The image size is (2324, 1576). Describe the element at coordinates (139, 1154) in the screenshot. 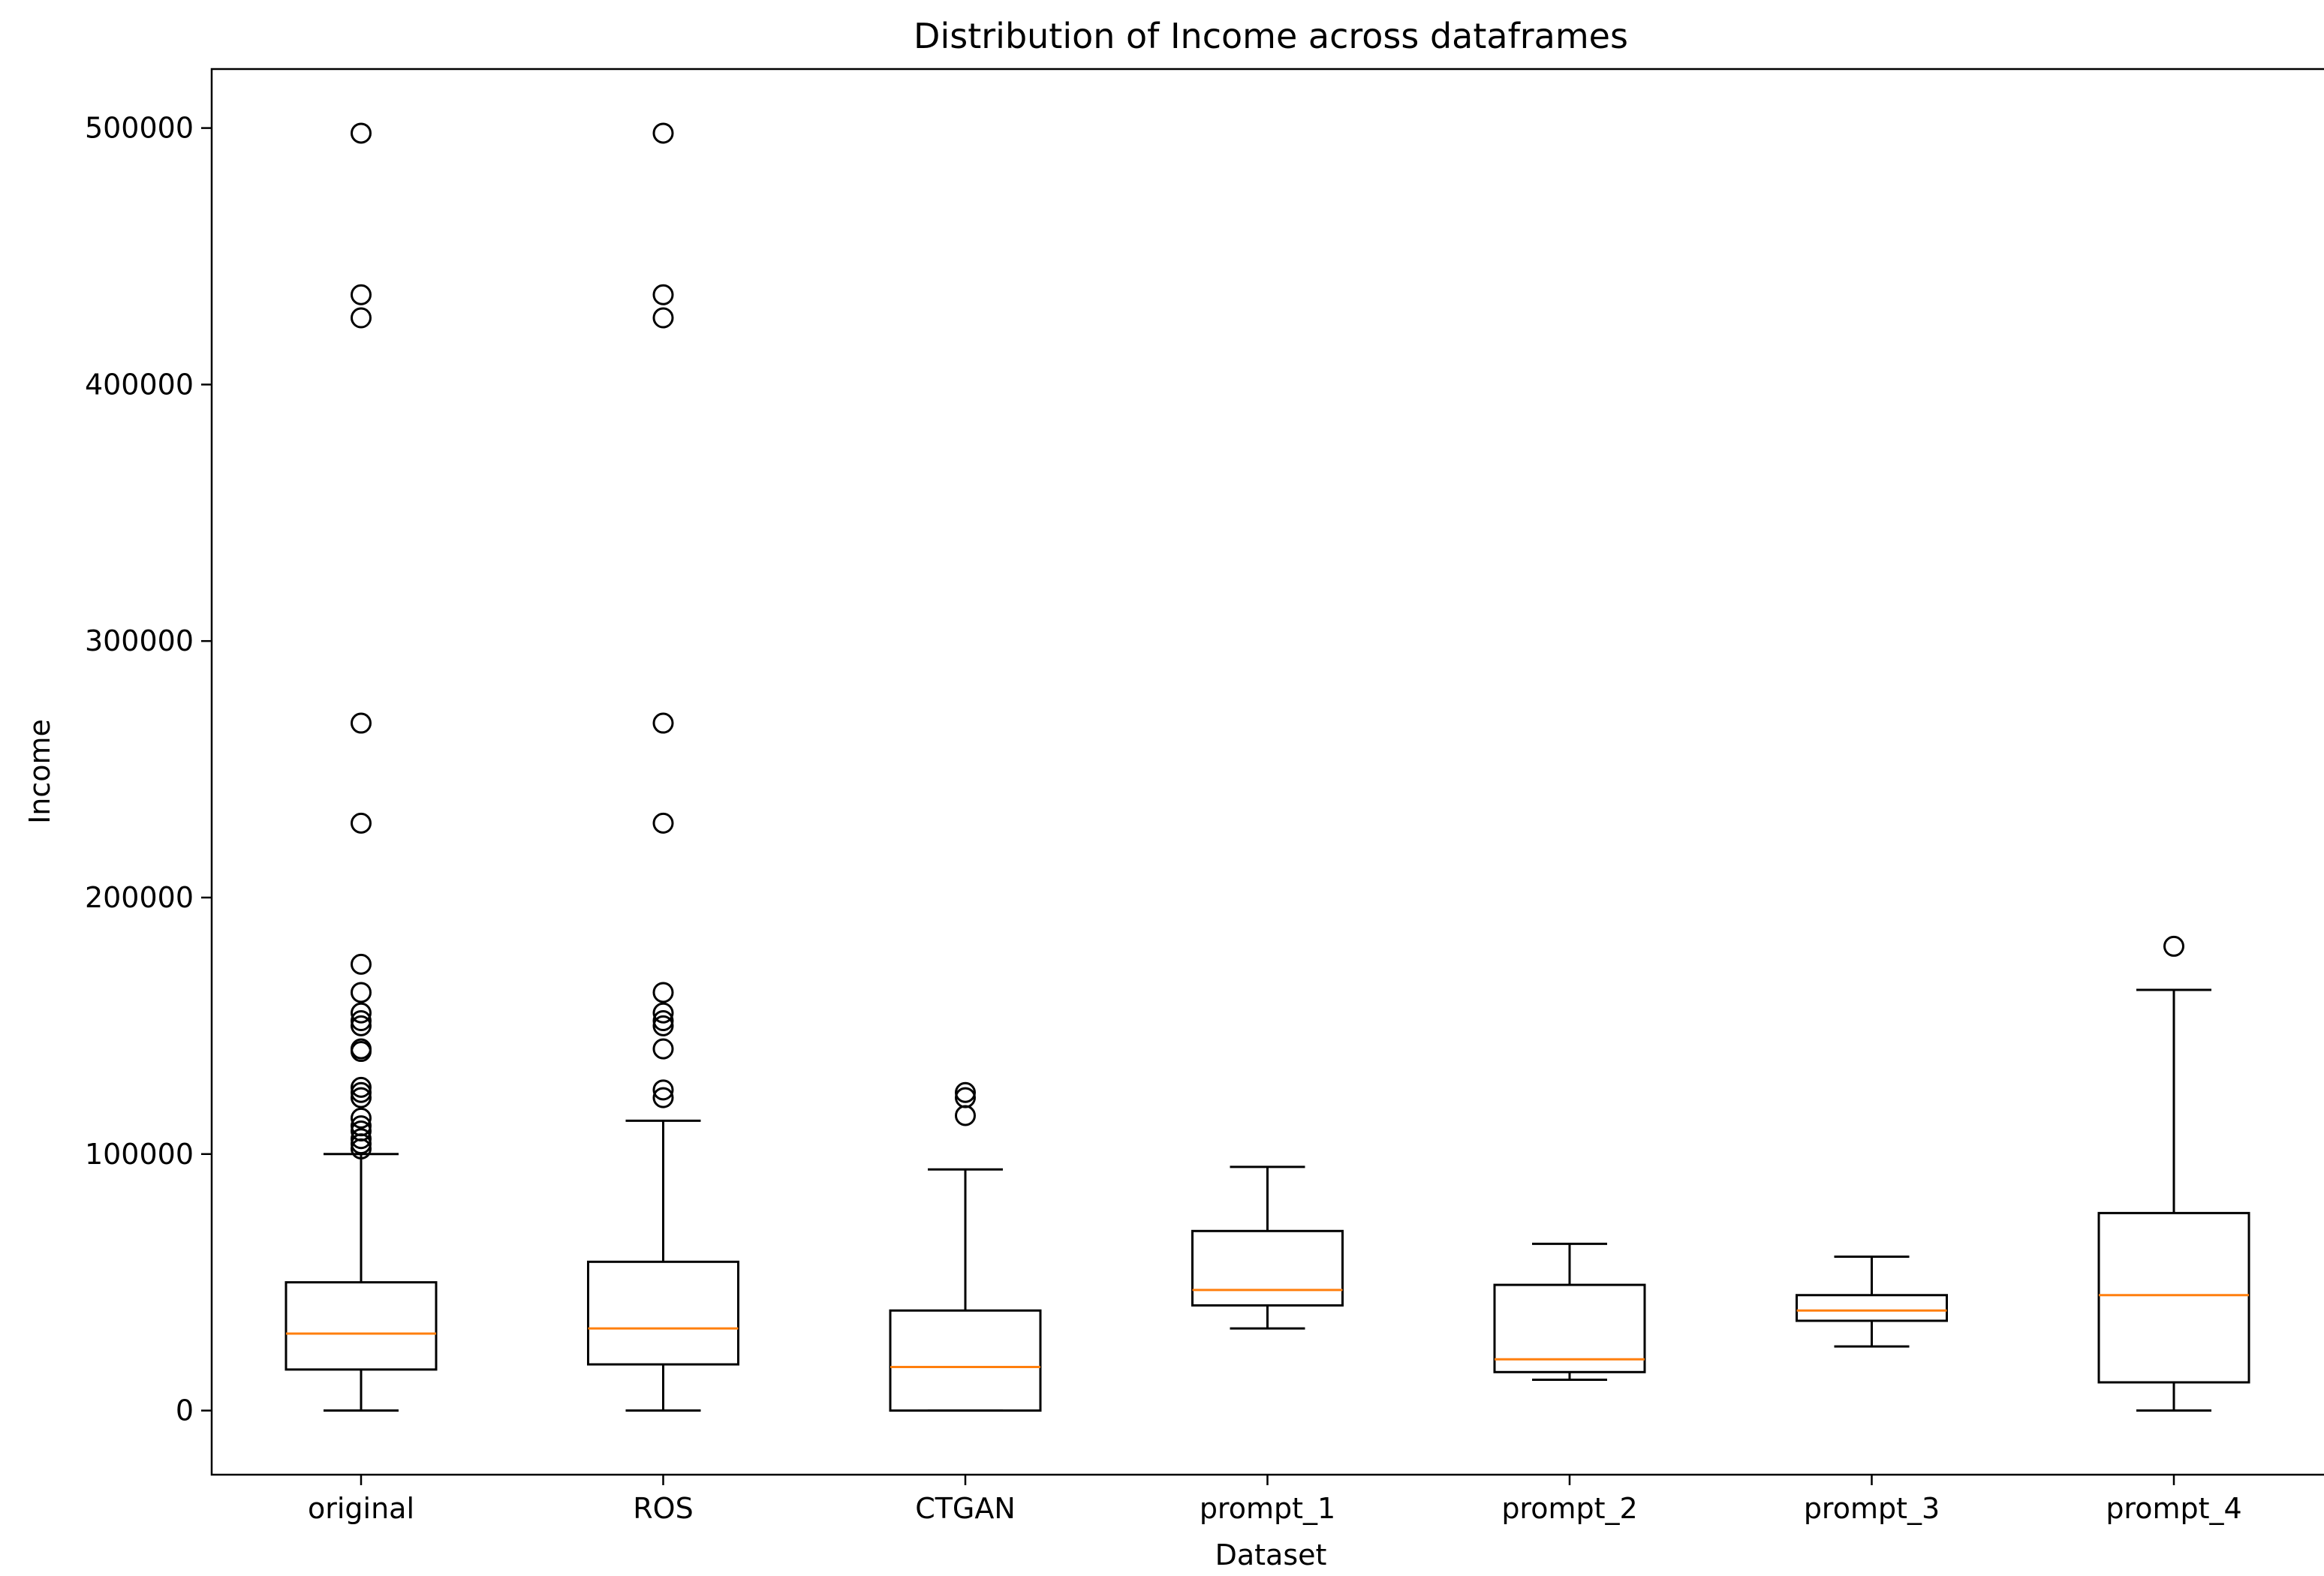

I see `y-tick-label: 100000` at that location.